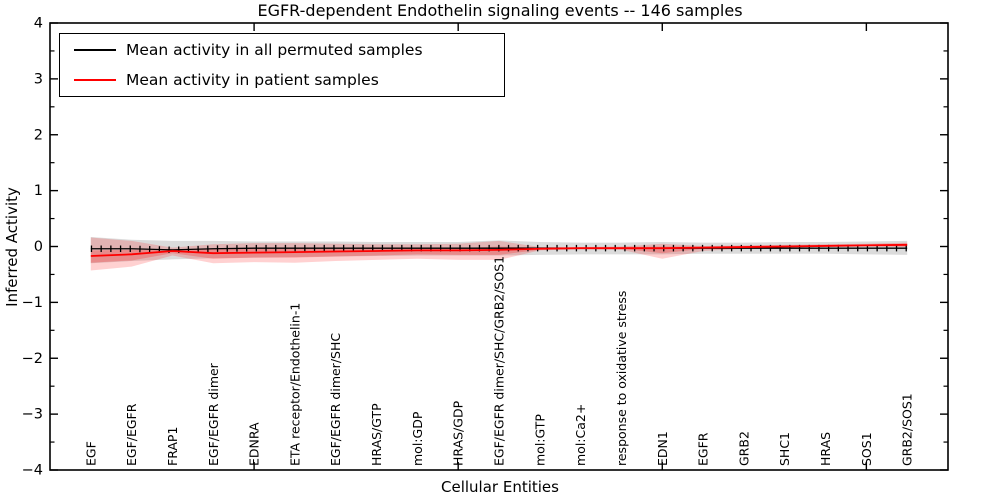  What do you see at coordinates (907, 429) in the screenshot?
I see `x-entity-label: GRB2/SOS1` at bounding box center [907, 429].